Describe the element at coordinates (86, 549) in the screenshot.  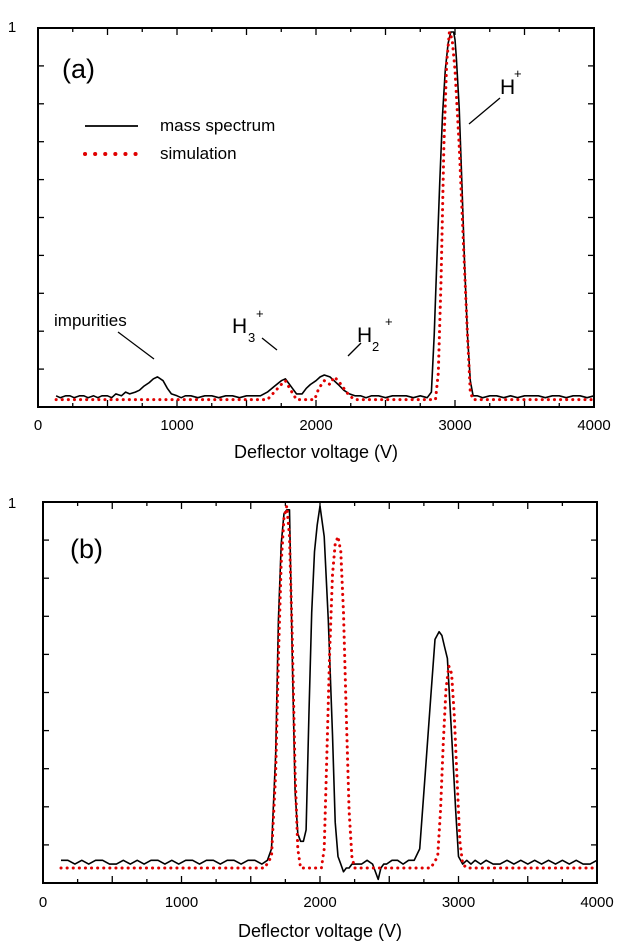
I see `panel-label: (b)` at that location.